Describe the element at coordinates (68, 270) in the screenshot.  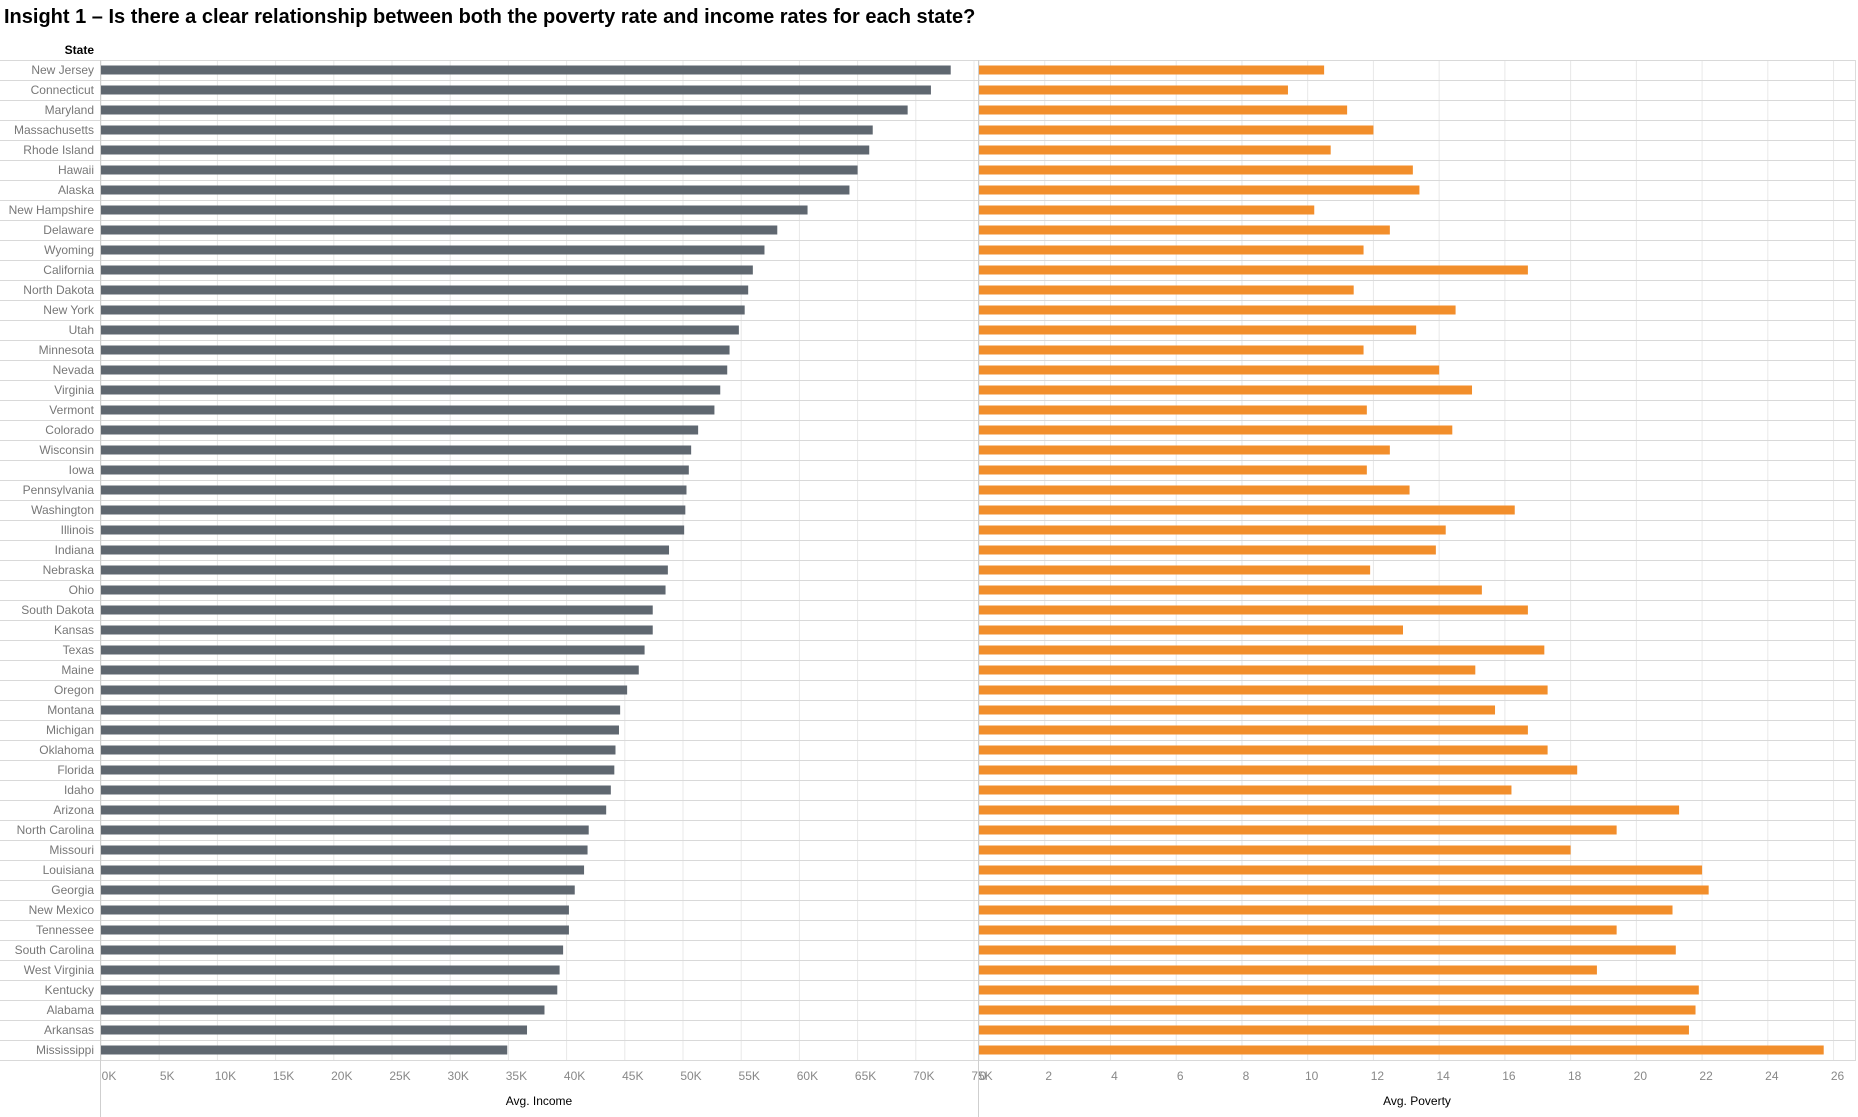
I see `state-label: California` at that location.